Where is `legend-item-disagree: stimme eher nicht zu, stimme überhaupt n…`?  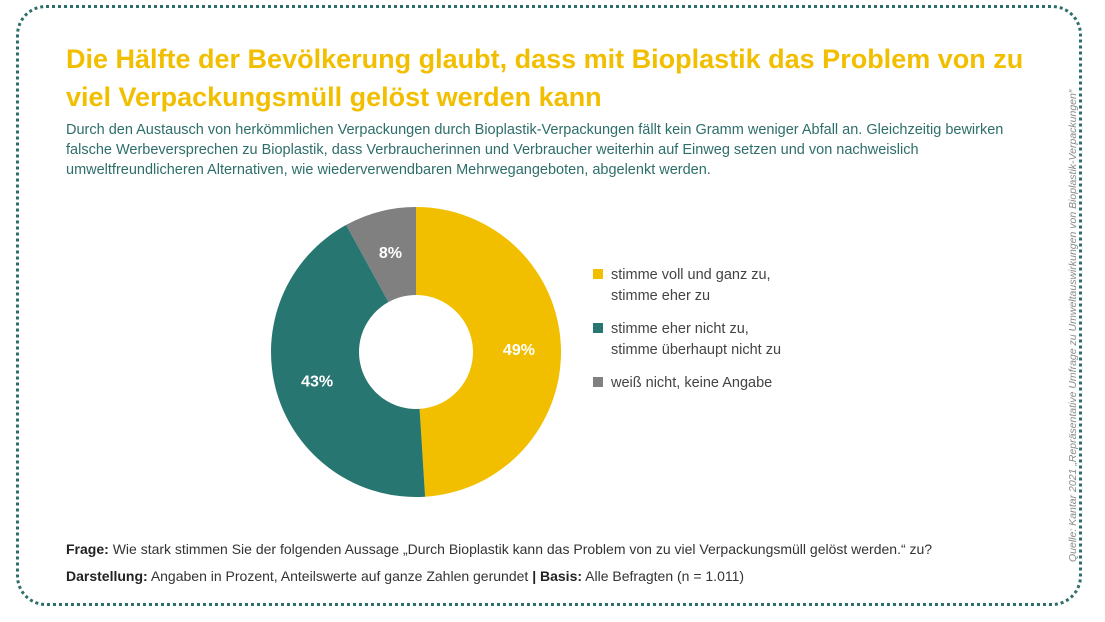 legend-item-disagree: stimme eher nicht zu, stimme überhaupt n… is located at coordinates (723, 340).